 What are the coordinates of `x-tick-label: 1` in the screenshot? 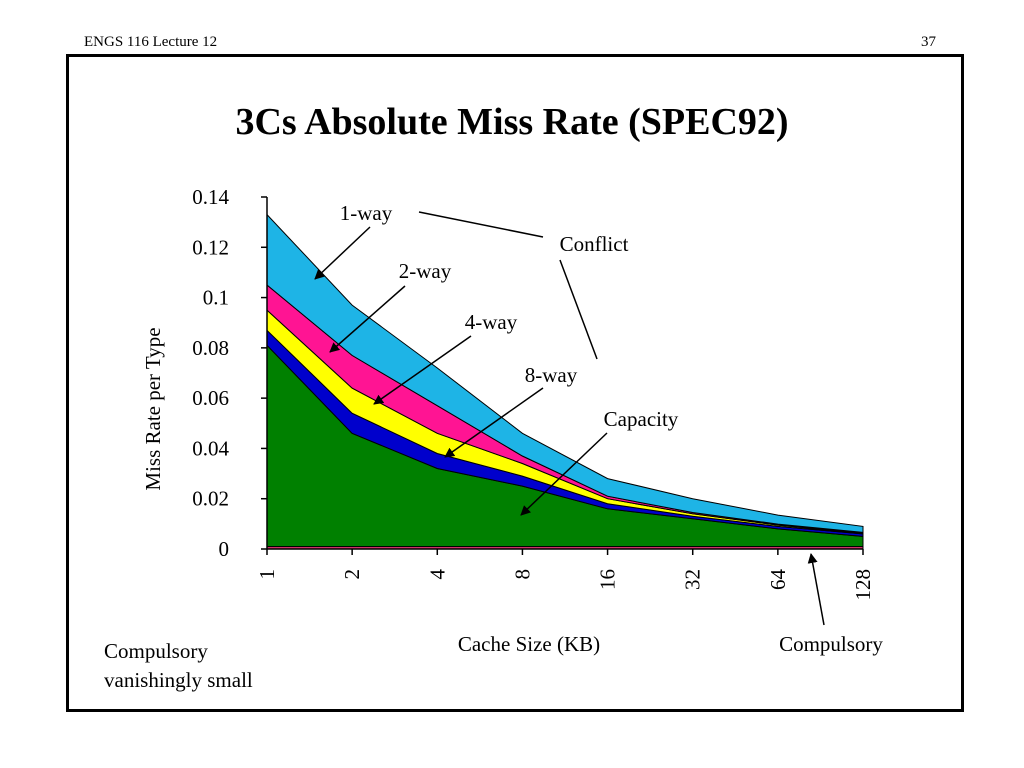 It's located at (267, 574).